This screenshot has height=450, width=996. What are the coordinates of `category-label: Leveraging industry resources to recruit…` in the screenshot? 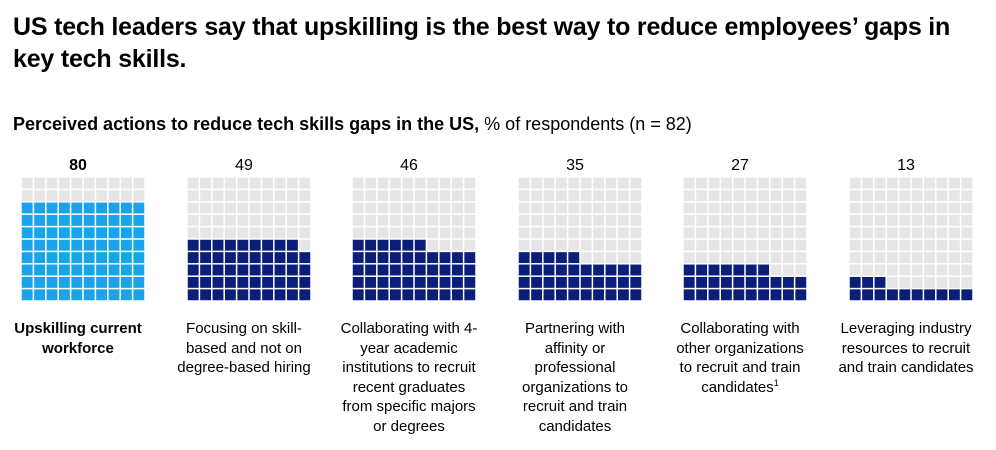 It's located at (906, 348).